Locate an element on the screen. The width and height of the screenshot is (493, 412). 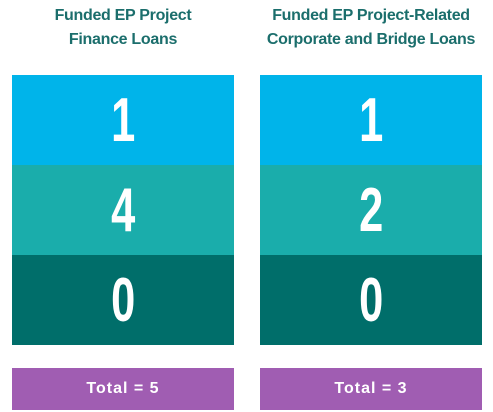
count-cell: 4 is located at coordinates (123, 210).